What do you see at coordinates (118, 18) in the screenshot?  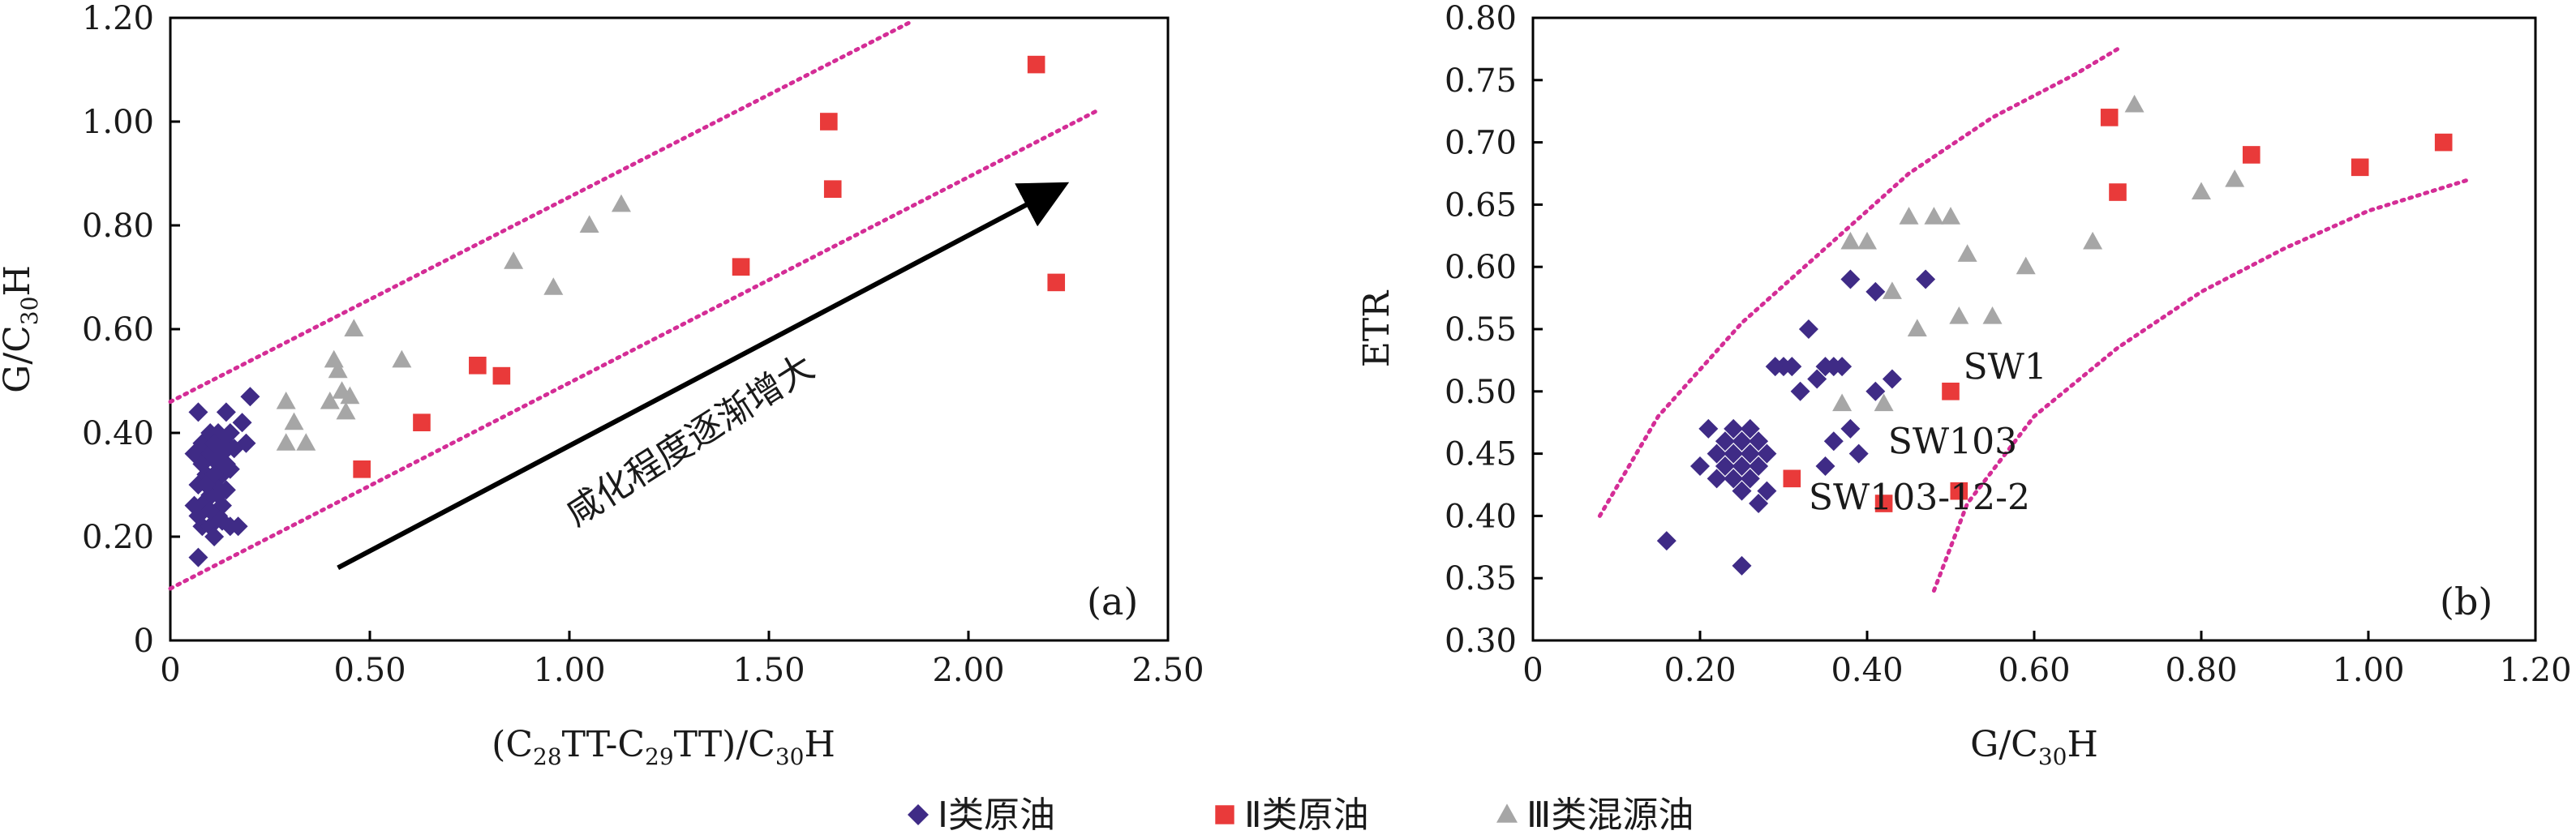 I see `y-tick-label: 1.20` at bounding box center [118, 18].